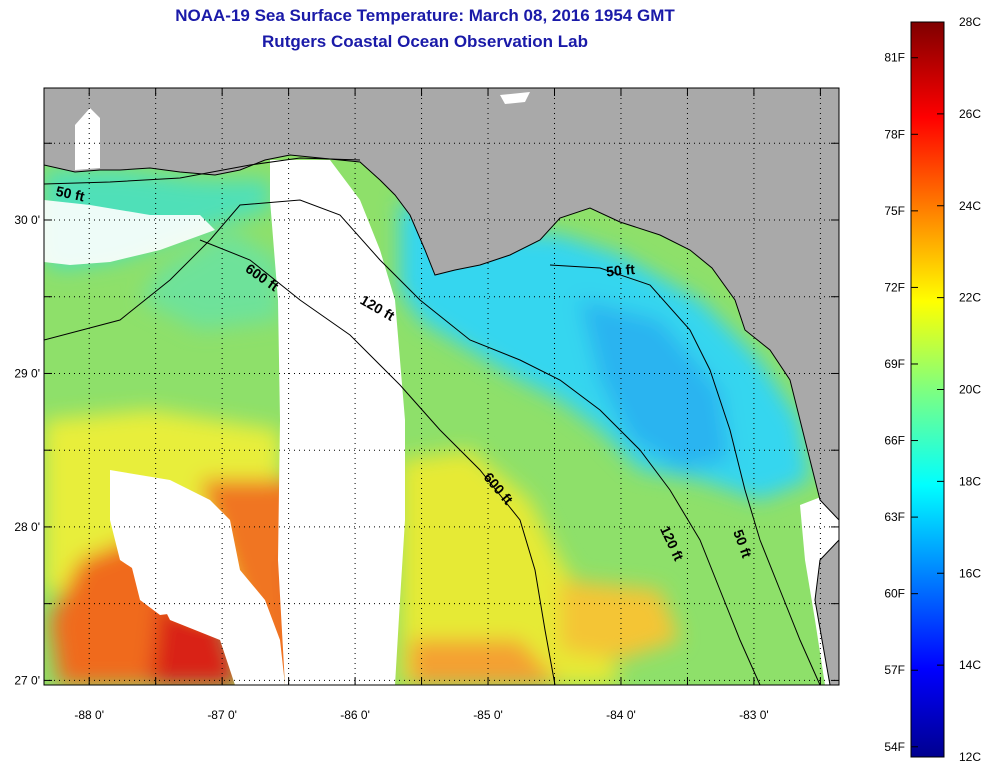  What do you see at coordinates (621, 715) in the screenshot?
I see `lon-label: -84 0'` at bounding box center [621, 715].